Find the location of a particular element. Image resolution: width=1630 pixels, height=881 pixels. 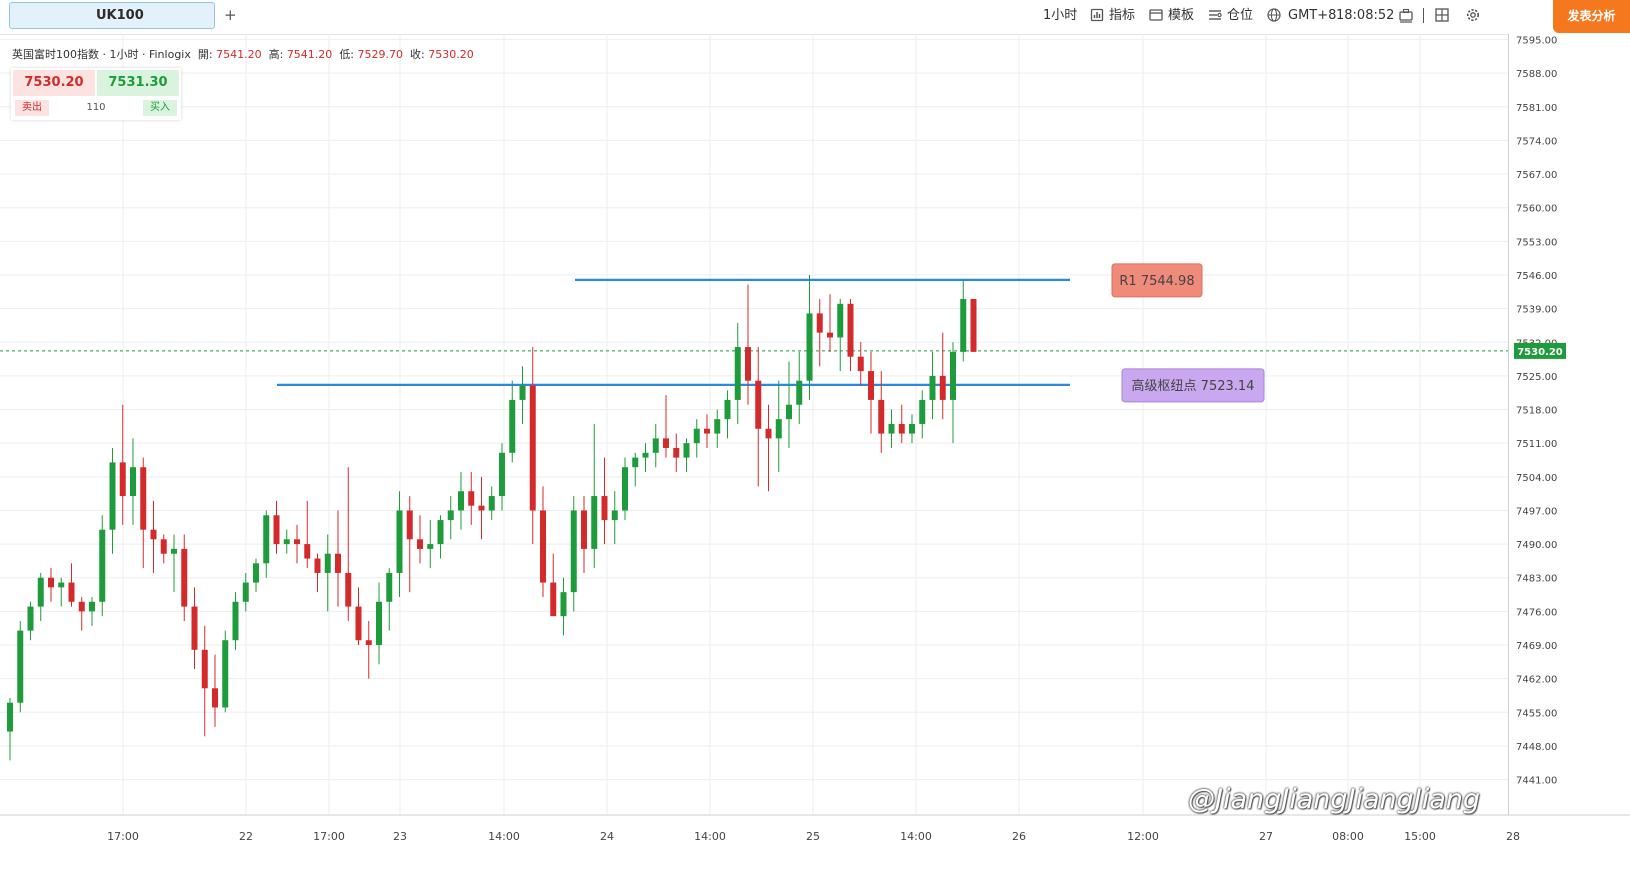

quote-panel: 7530.20 7531.30 卖出 110 买入 is located at coordinates (96, 94).